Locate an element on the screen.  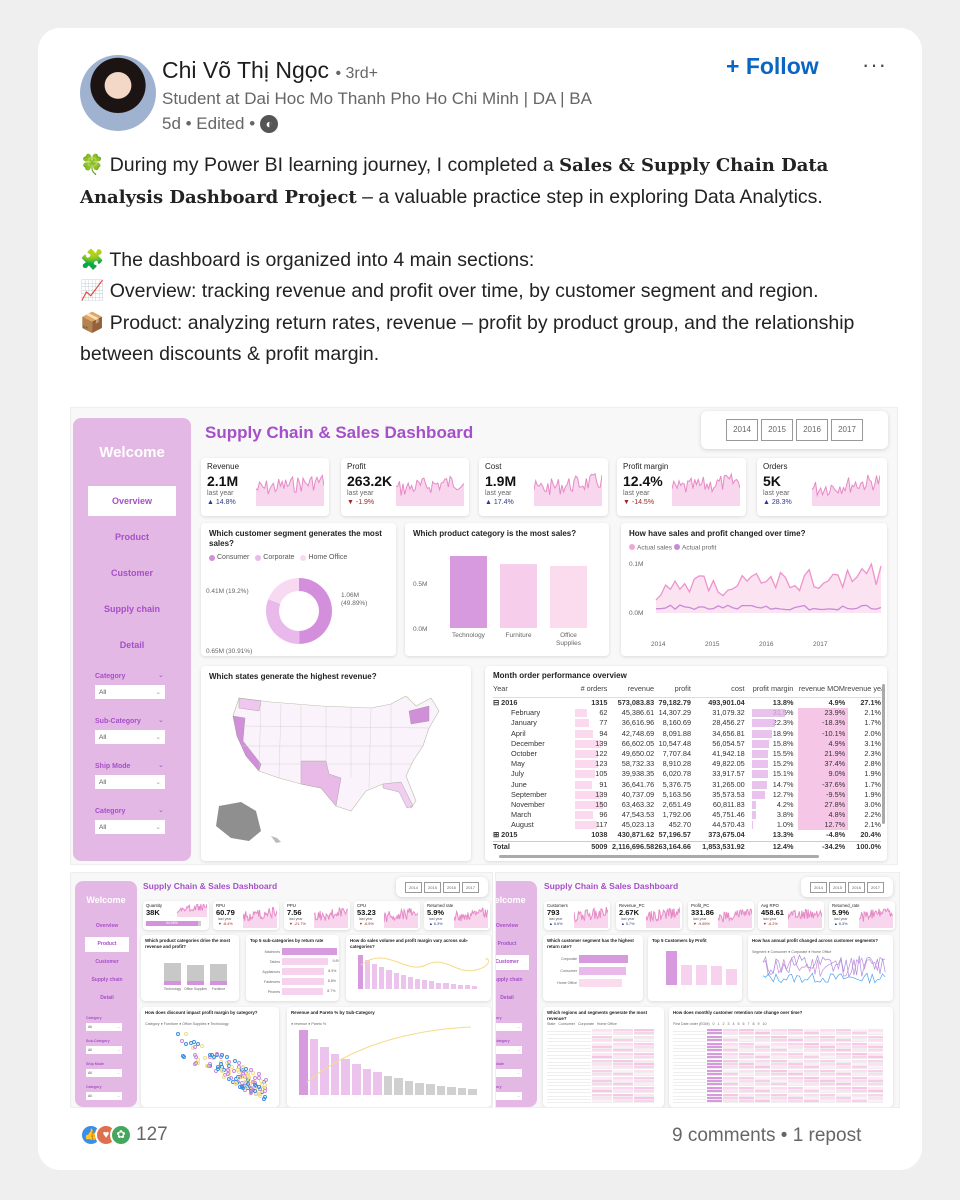
author-name-text: Chi Võ Thị Ngọc is located at coordinates (246, 70).